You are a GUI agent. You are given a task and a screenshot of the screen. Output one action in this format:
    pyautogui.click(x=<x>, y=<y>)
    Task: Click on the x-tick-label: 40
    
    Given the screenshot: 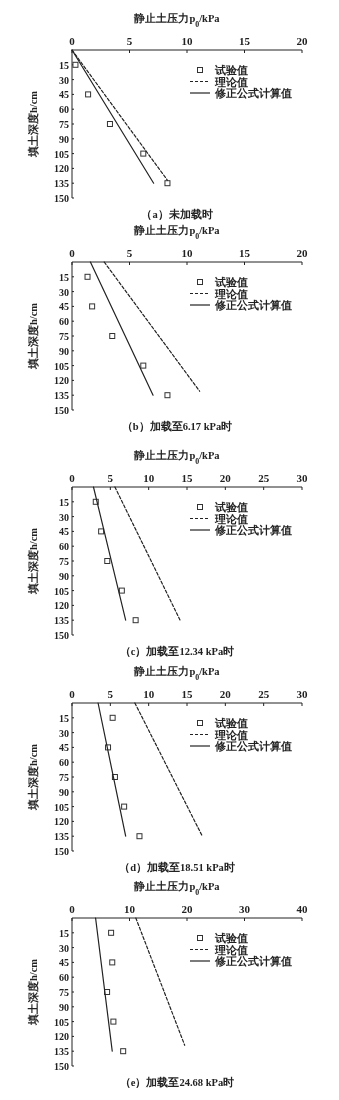 What is the action you would take?
    pyautogui.click(x=302, y=909)
    